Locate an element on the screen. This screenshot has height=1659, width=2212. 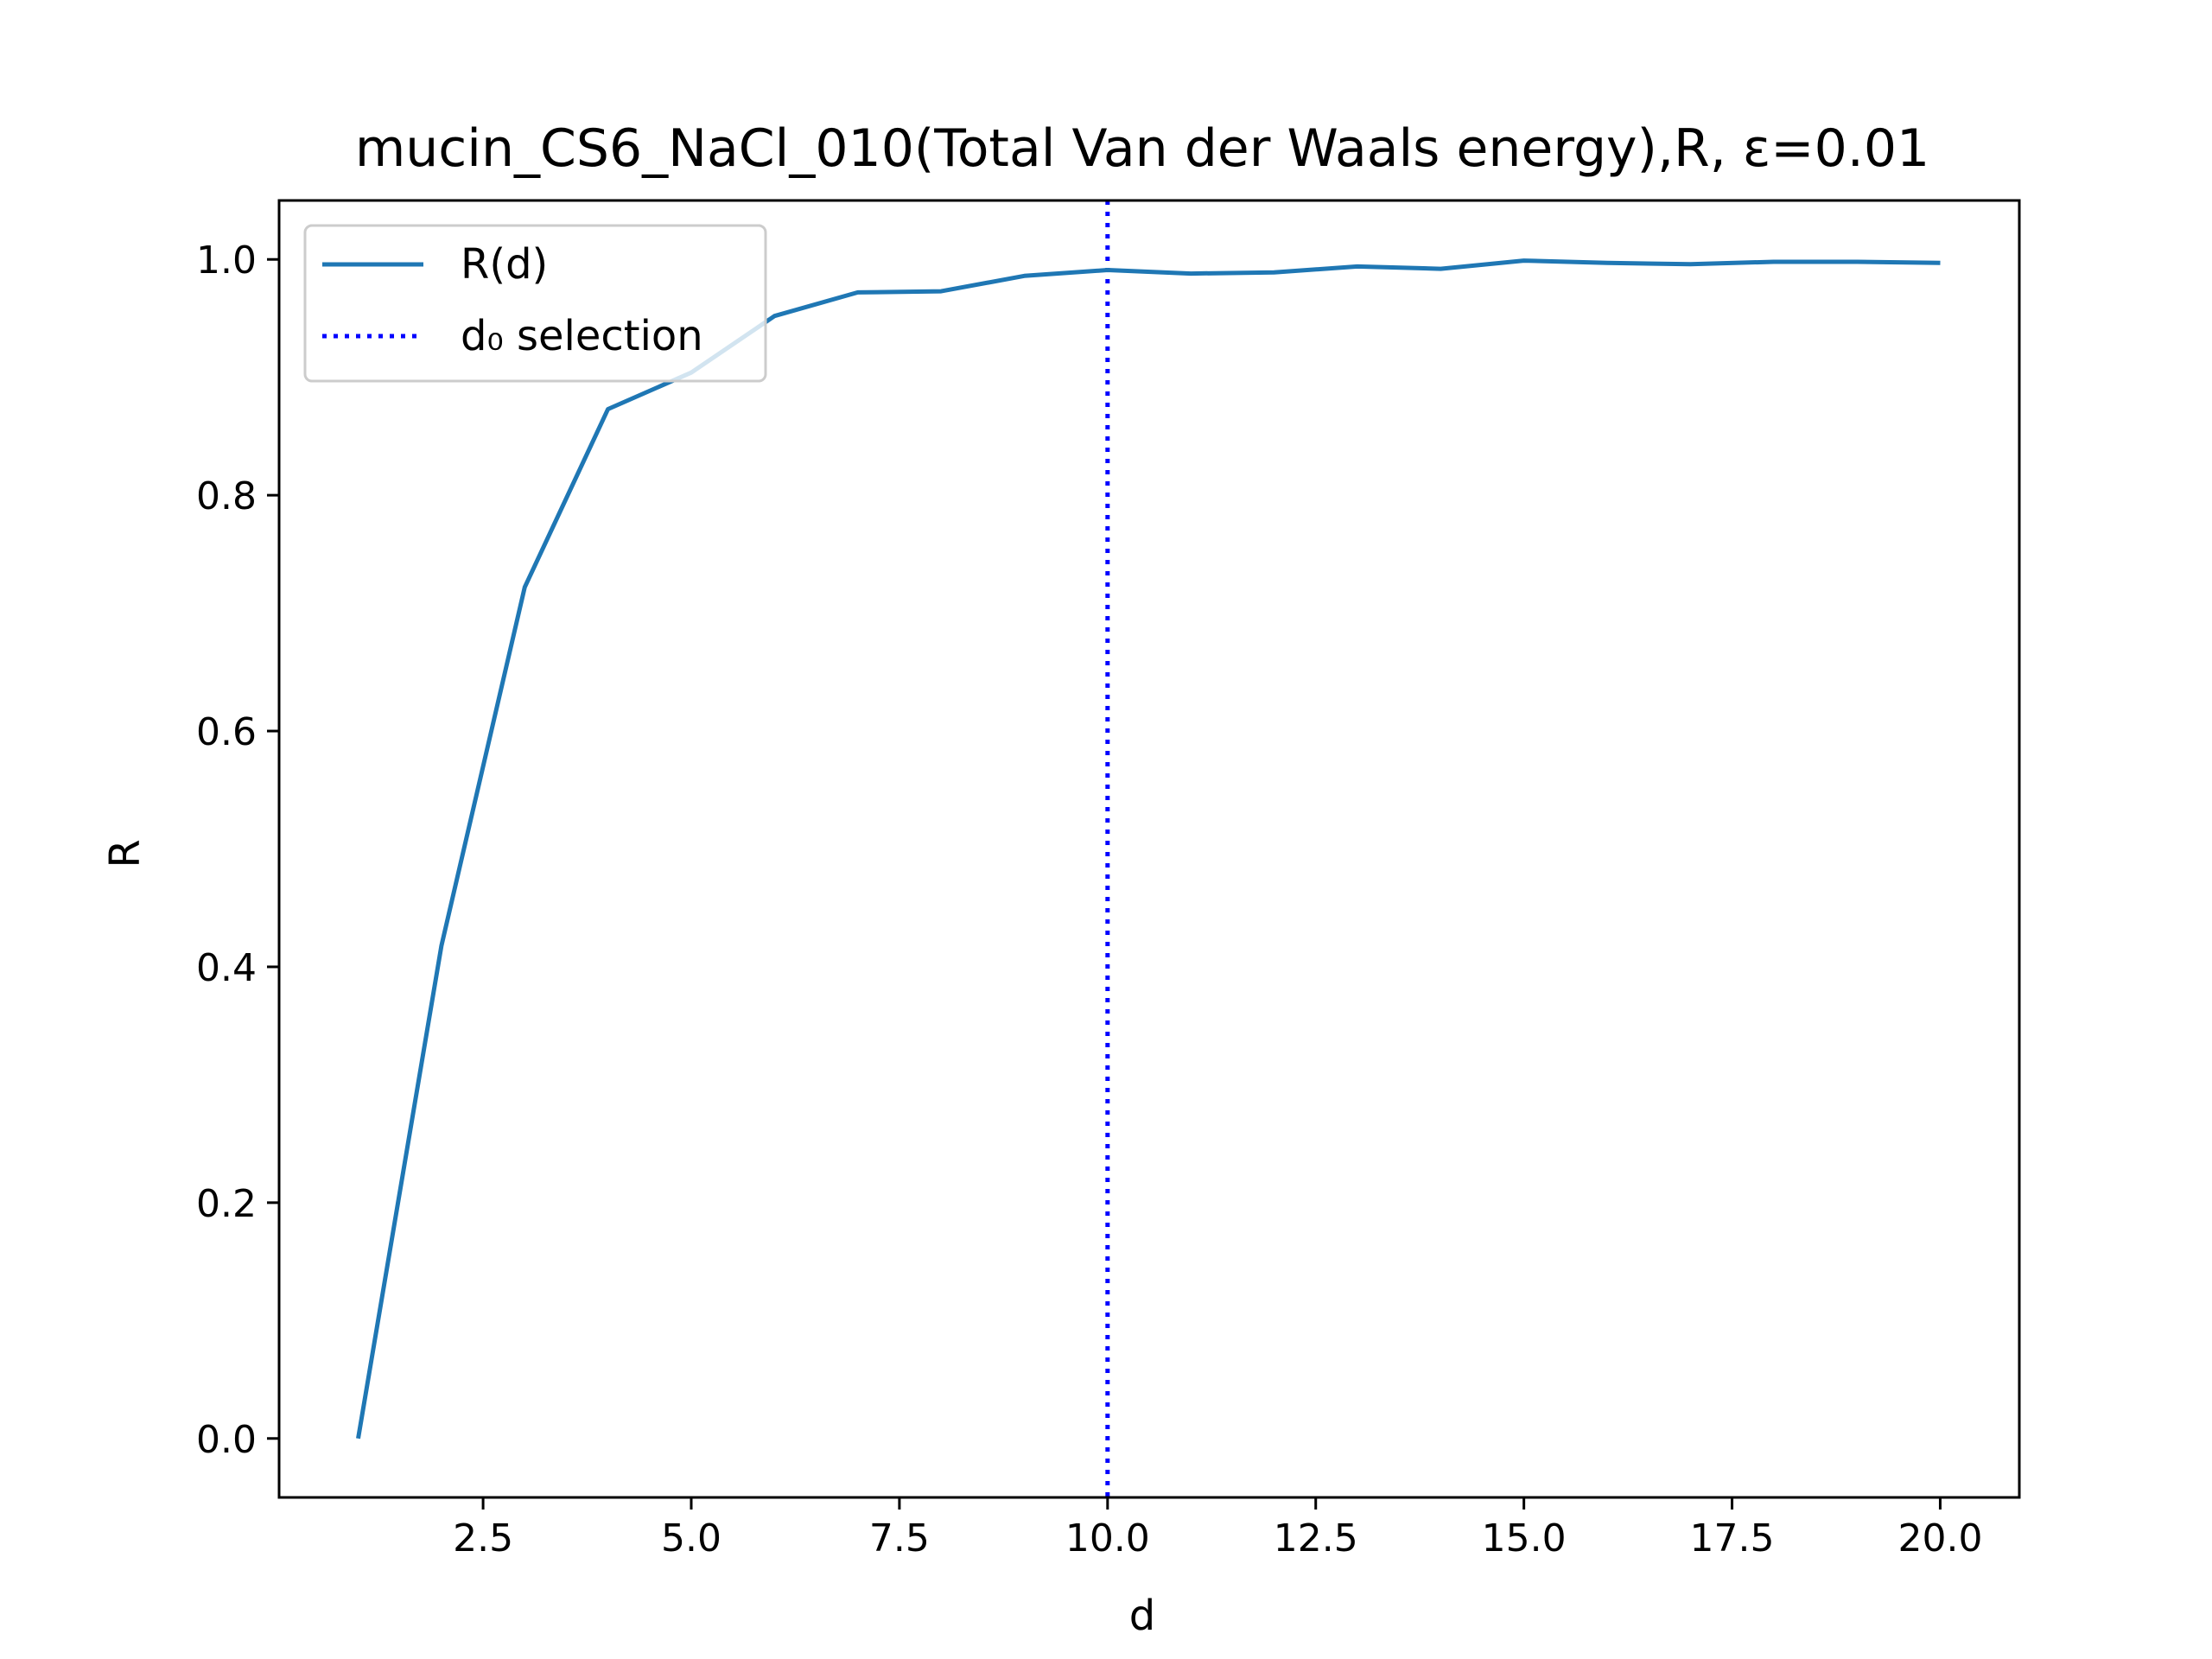
x-tick-label: 17.5 is located at coordinates (1732, 1538).